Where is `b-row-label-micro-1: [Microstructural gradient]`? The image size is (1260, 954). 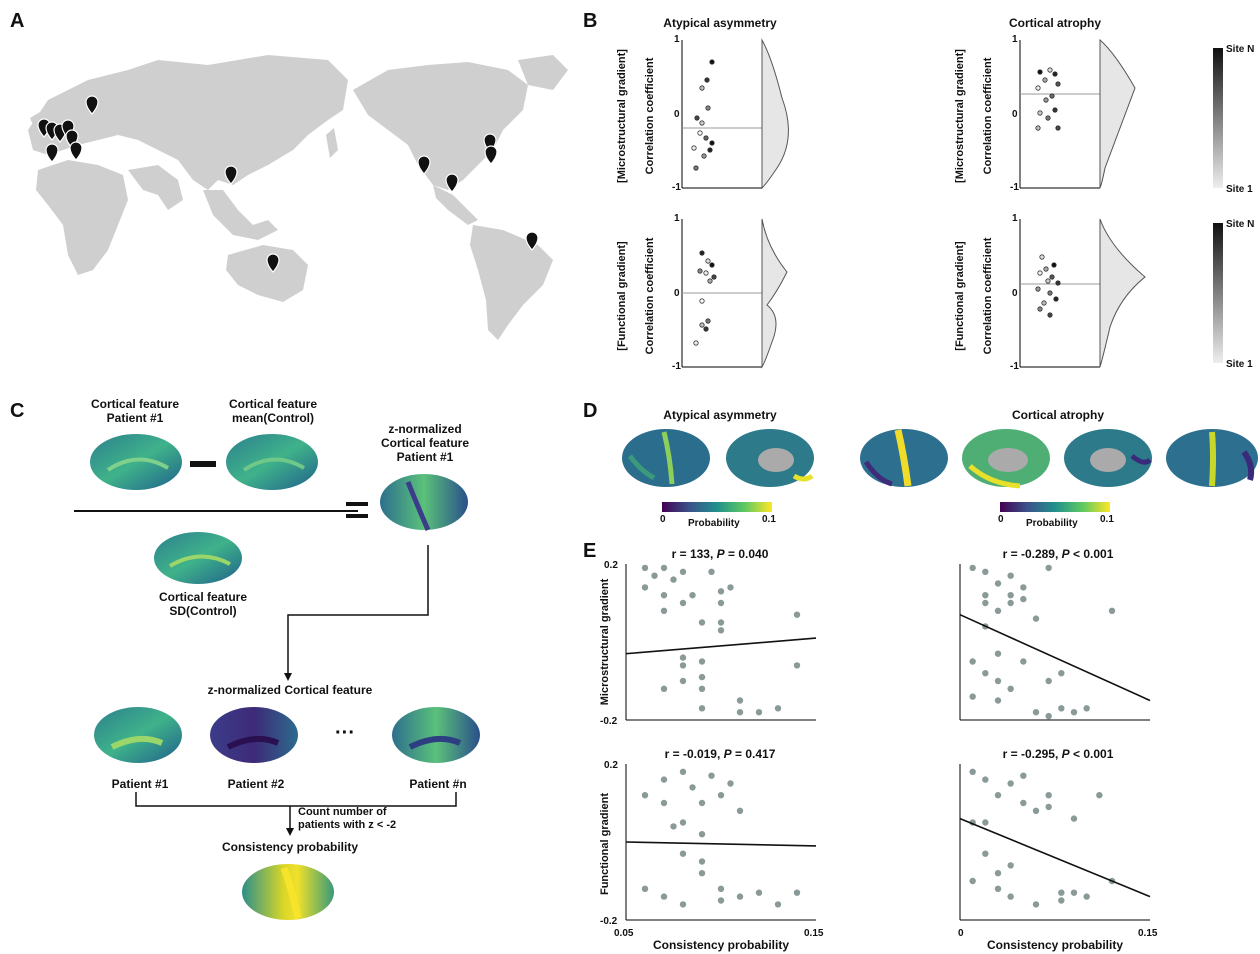
b-row-label-micro-1: [Microstructural gradient] is located at coordinates (622, 116).